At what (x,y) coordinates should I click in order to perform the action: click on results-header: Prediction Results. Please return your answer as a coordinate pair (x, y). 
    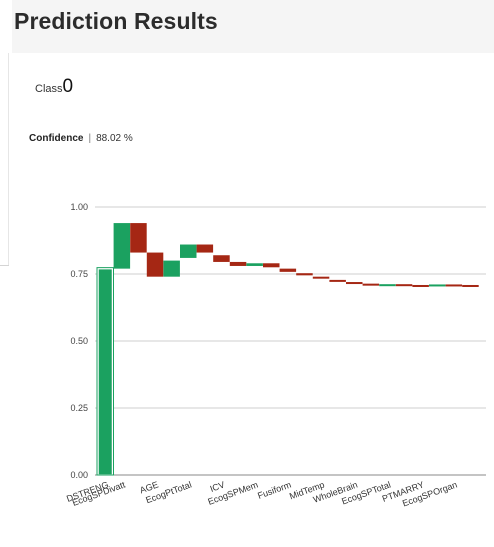
    Looking at the image, I should click on (253, 26).